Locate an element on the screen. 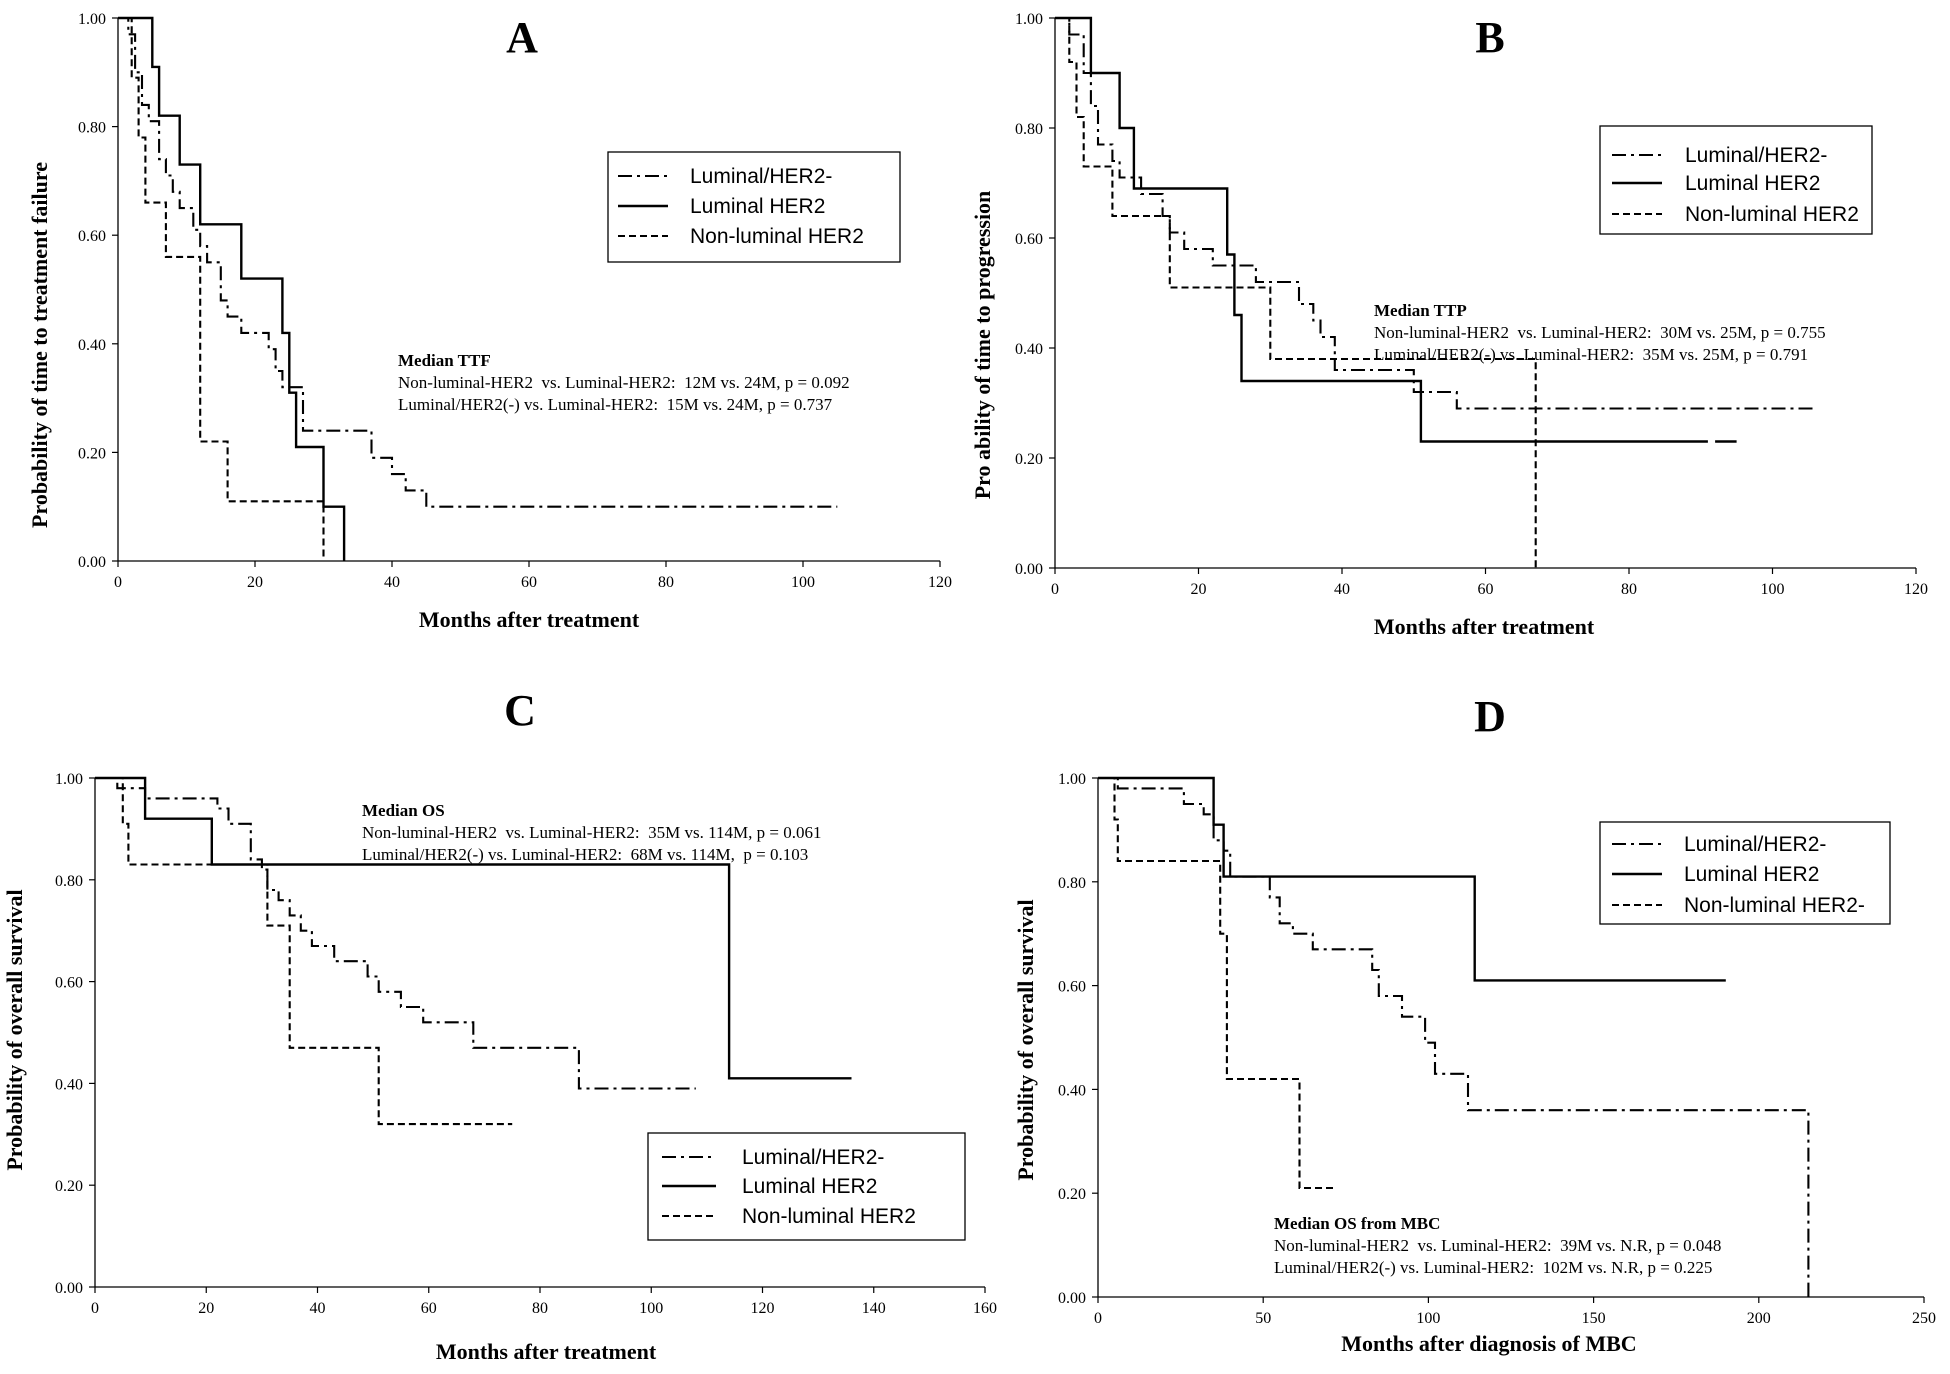  x-axis-label: Months after diagnosis of MBC is located at coordinates (1488, 1343).